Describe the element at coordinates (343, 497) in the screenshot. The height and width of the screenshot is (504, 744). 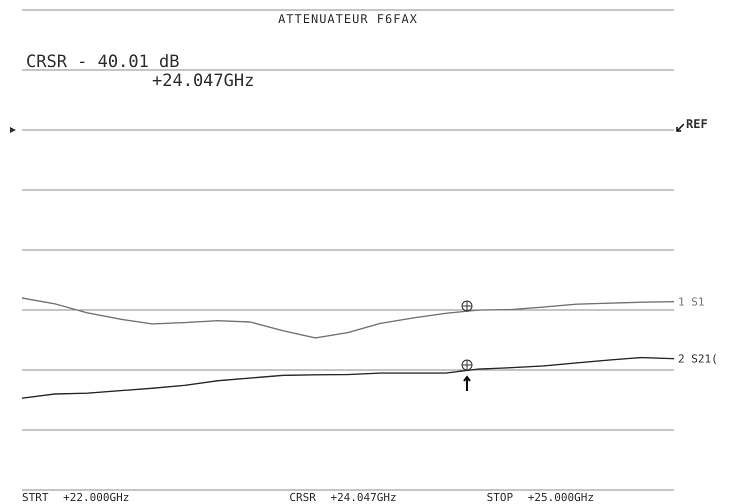
I see `text: CRSR +24.047GHz` at that location.